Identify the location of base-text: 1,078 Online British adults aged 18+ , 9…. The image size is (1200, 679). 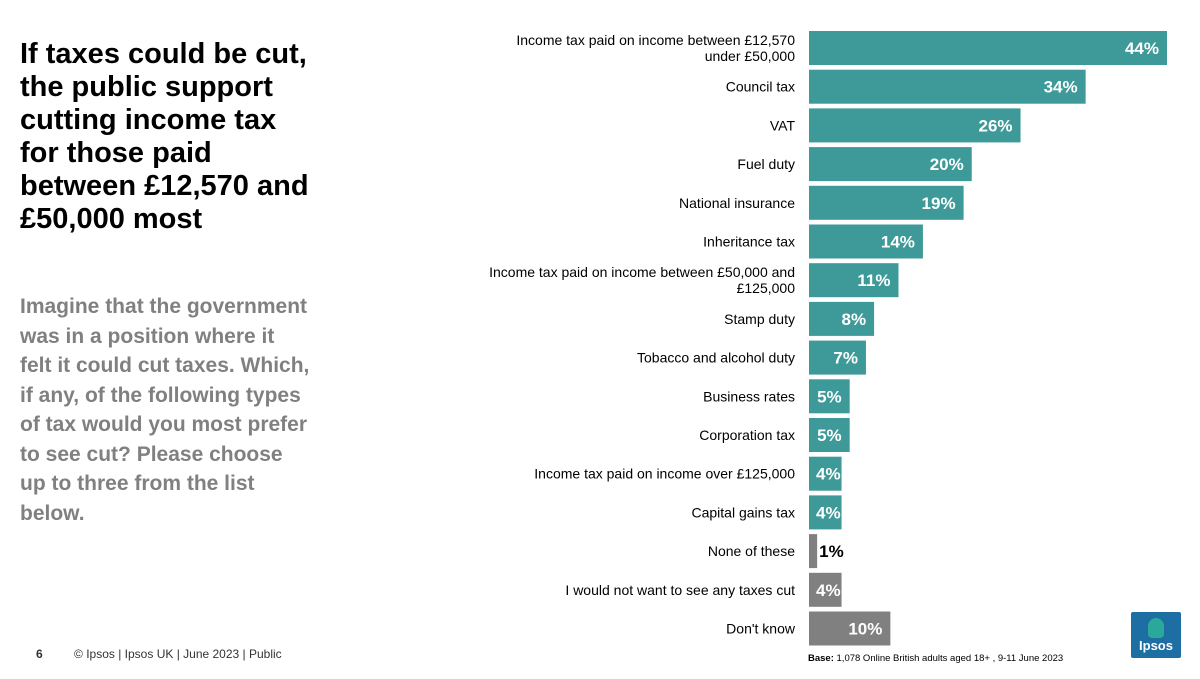
(950, 658).